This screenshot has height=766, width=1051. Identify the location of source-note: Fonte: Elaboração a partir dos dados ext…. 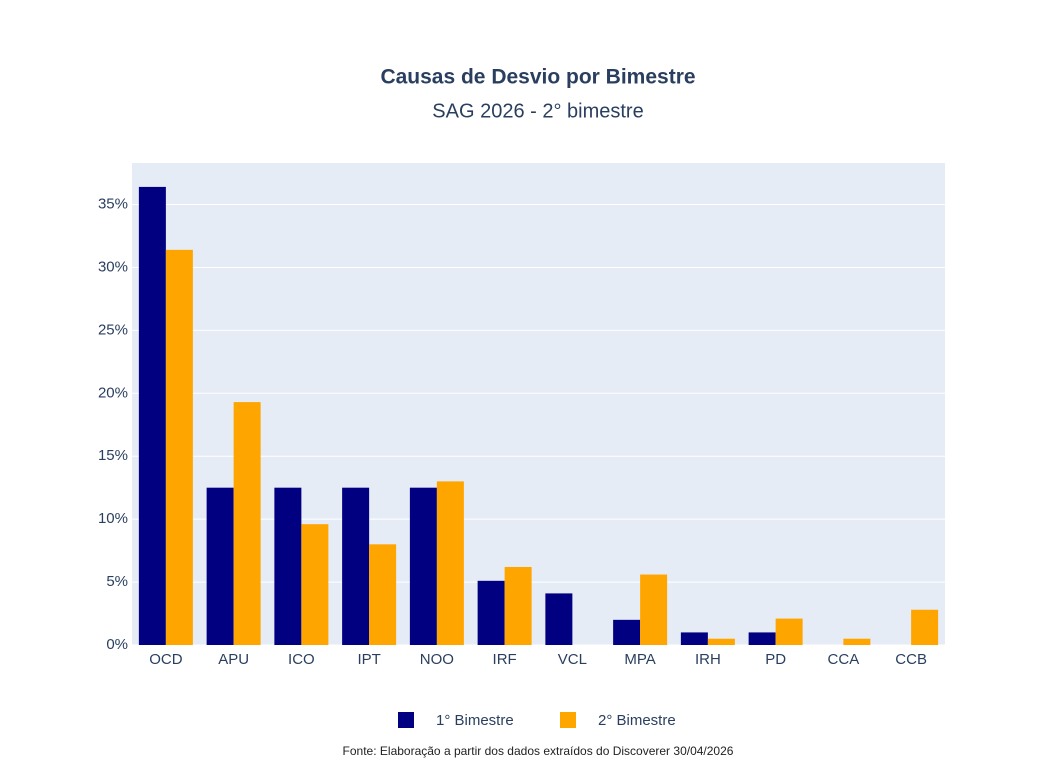
(538, 751).